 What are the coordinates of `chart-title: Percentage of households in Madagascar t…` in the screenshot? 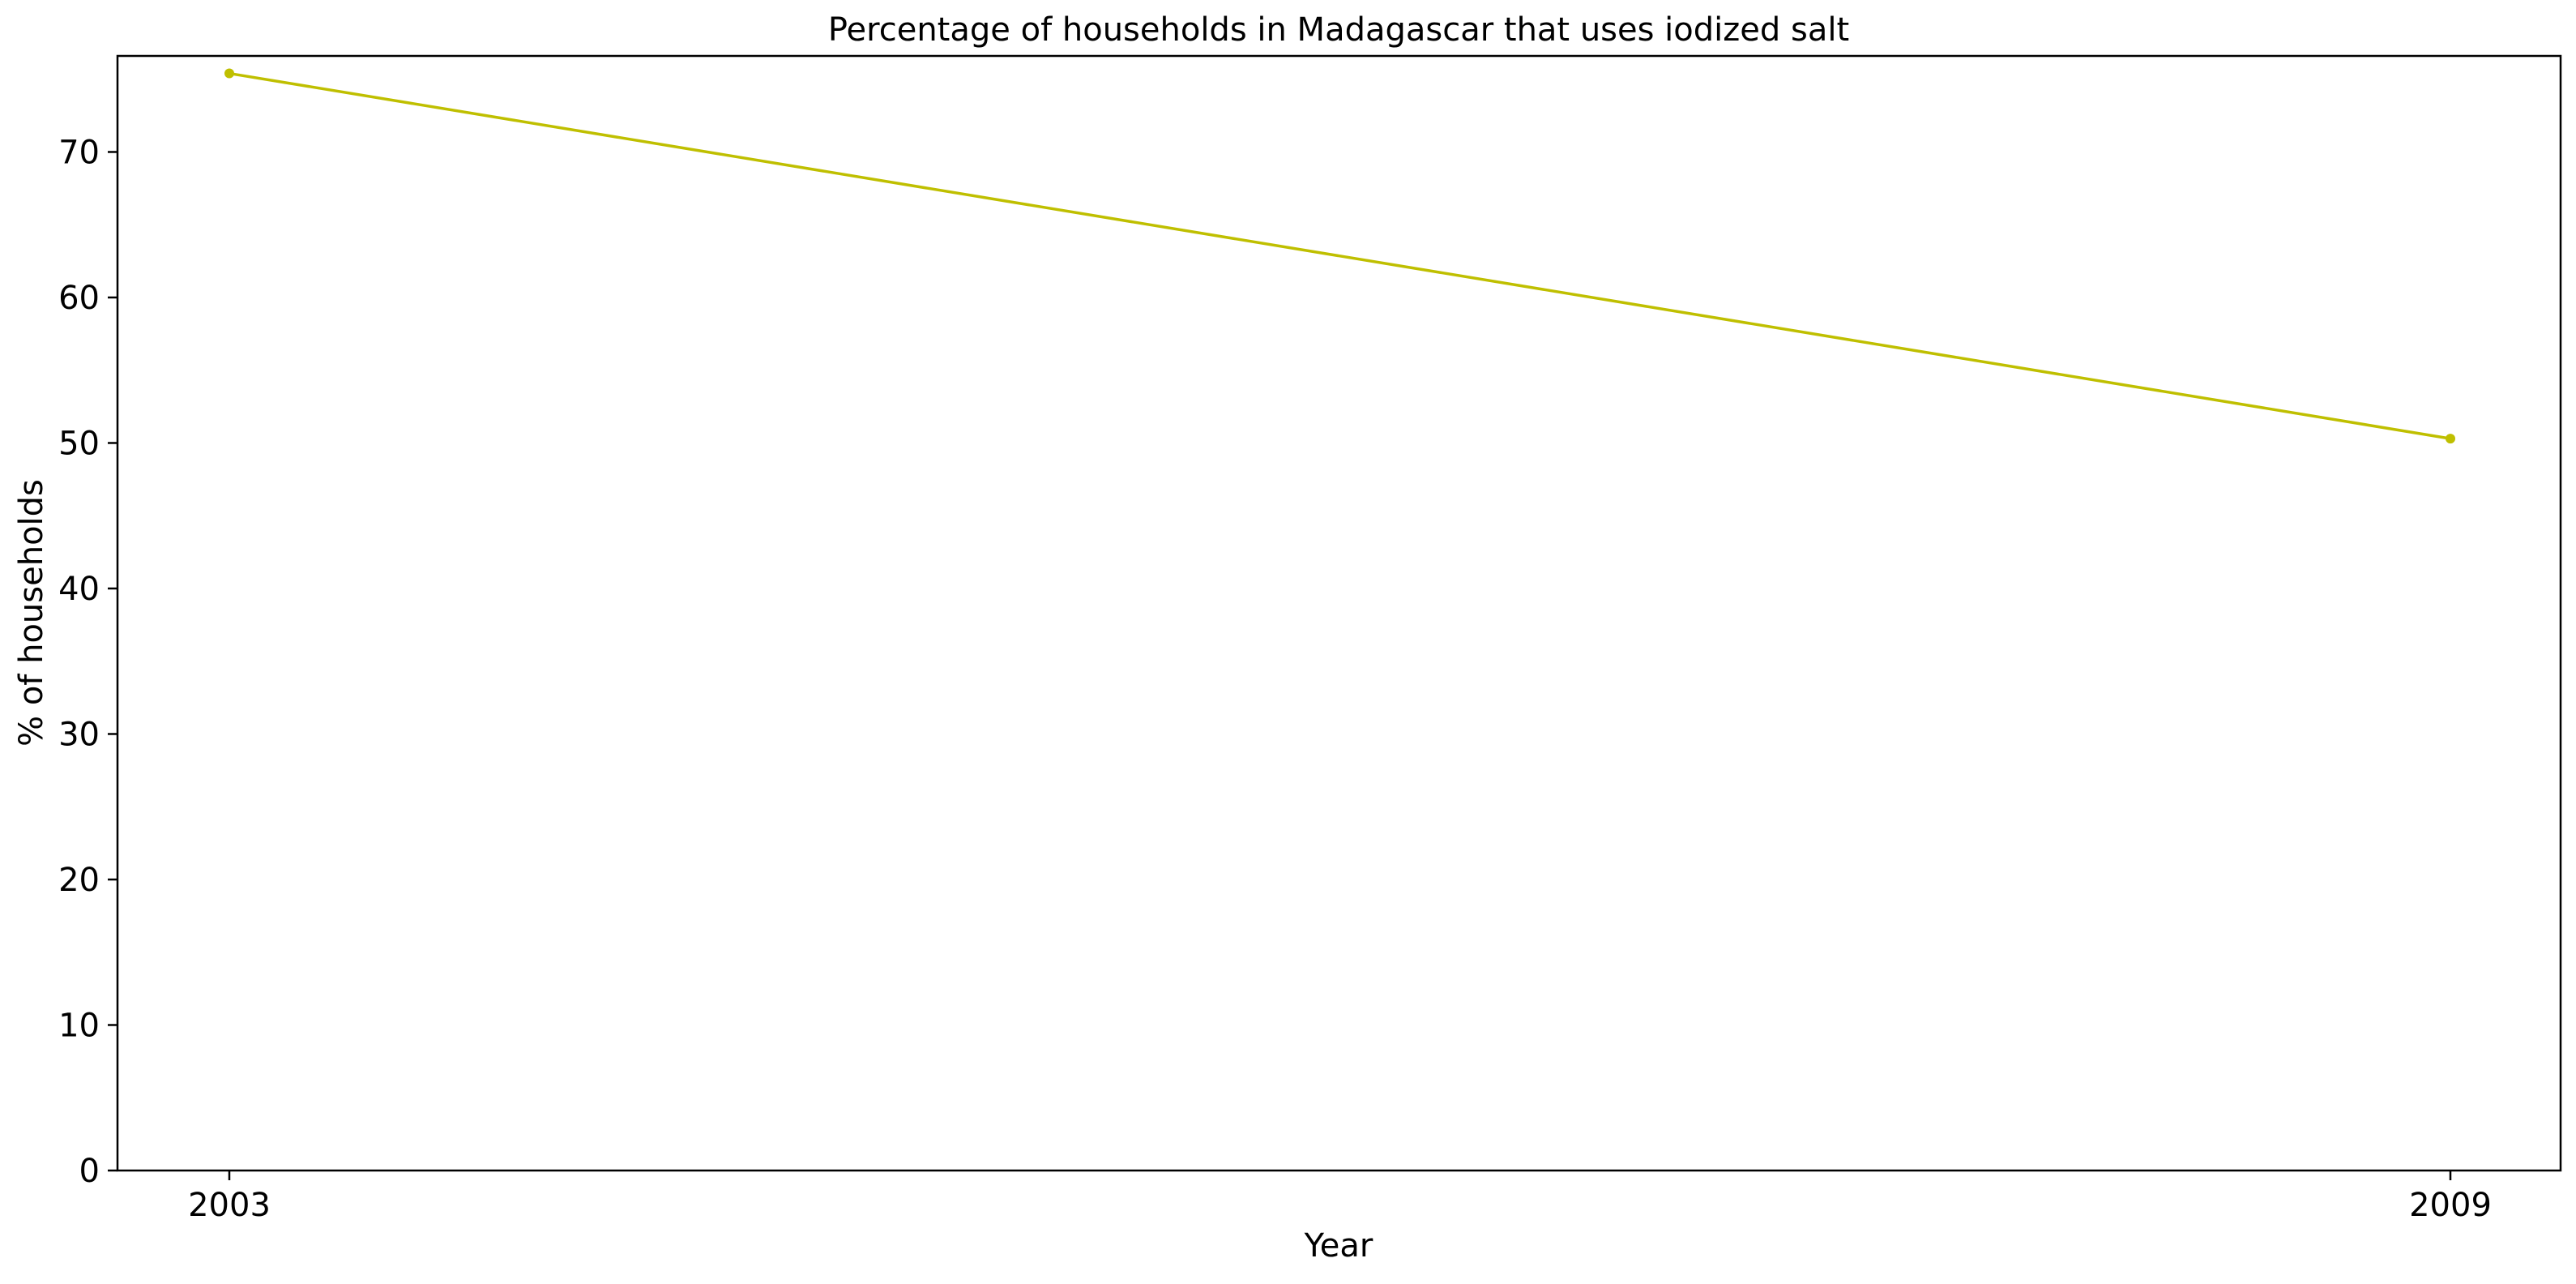 It's located at (1338, 30).